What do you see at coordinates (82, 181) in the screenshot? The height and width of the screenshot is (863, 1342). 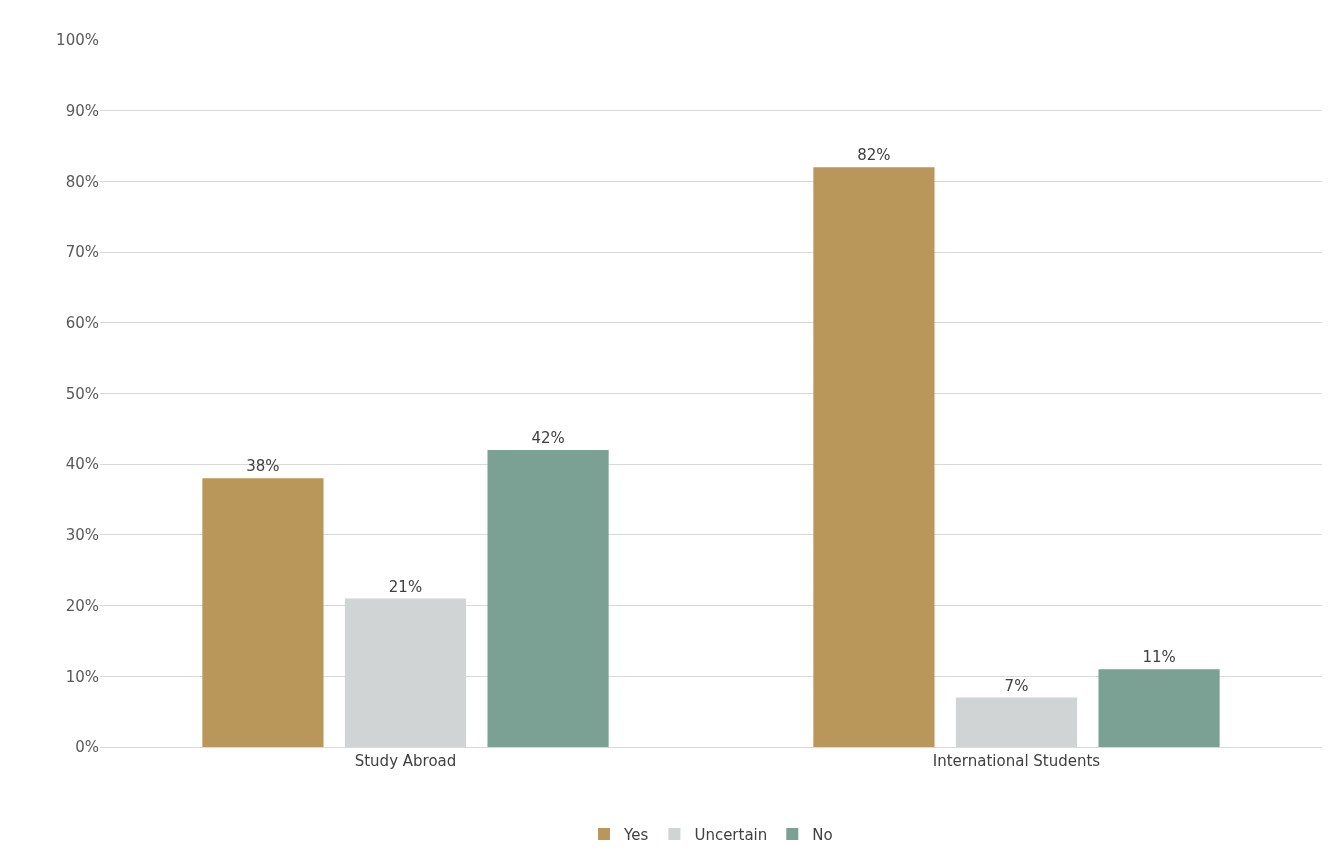 I see `y-tick-label: 80%` at bounding box center [82, 181].